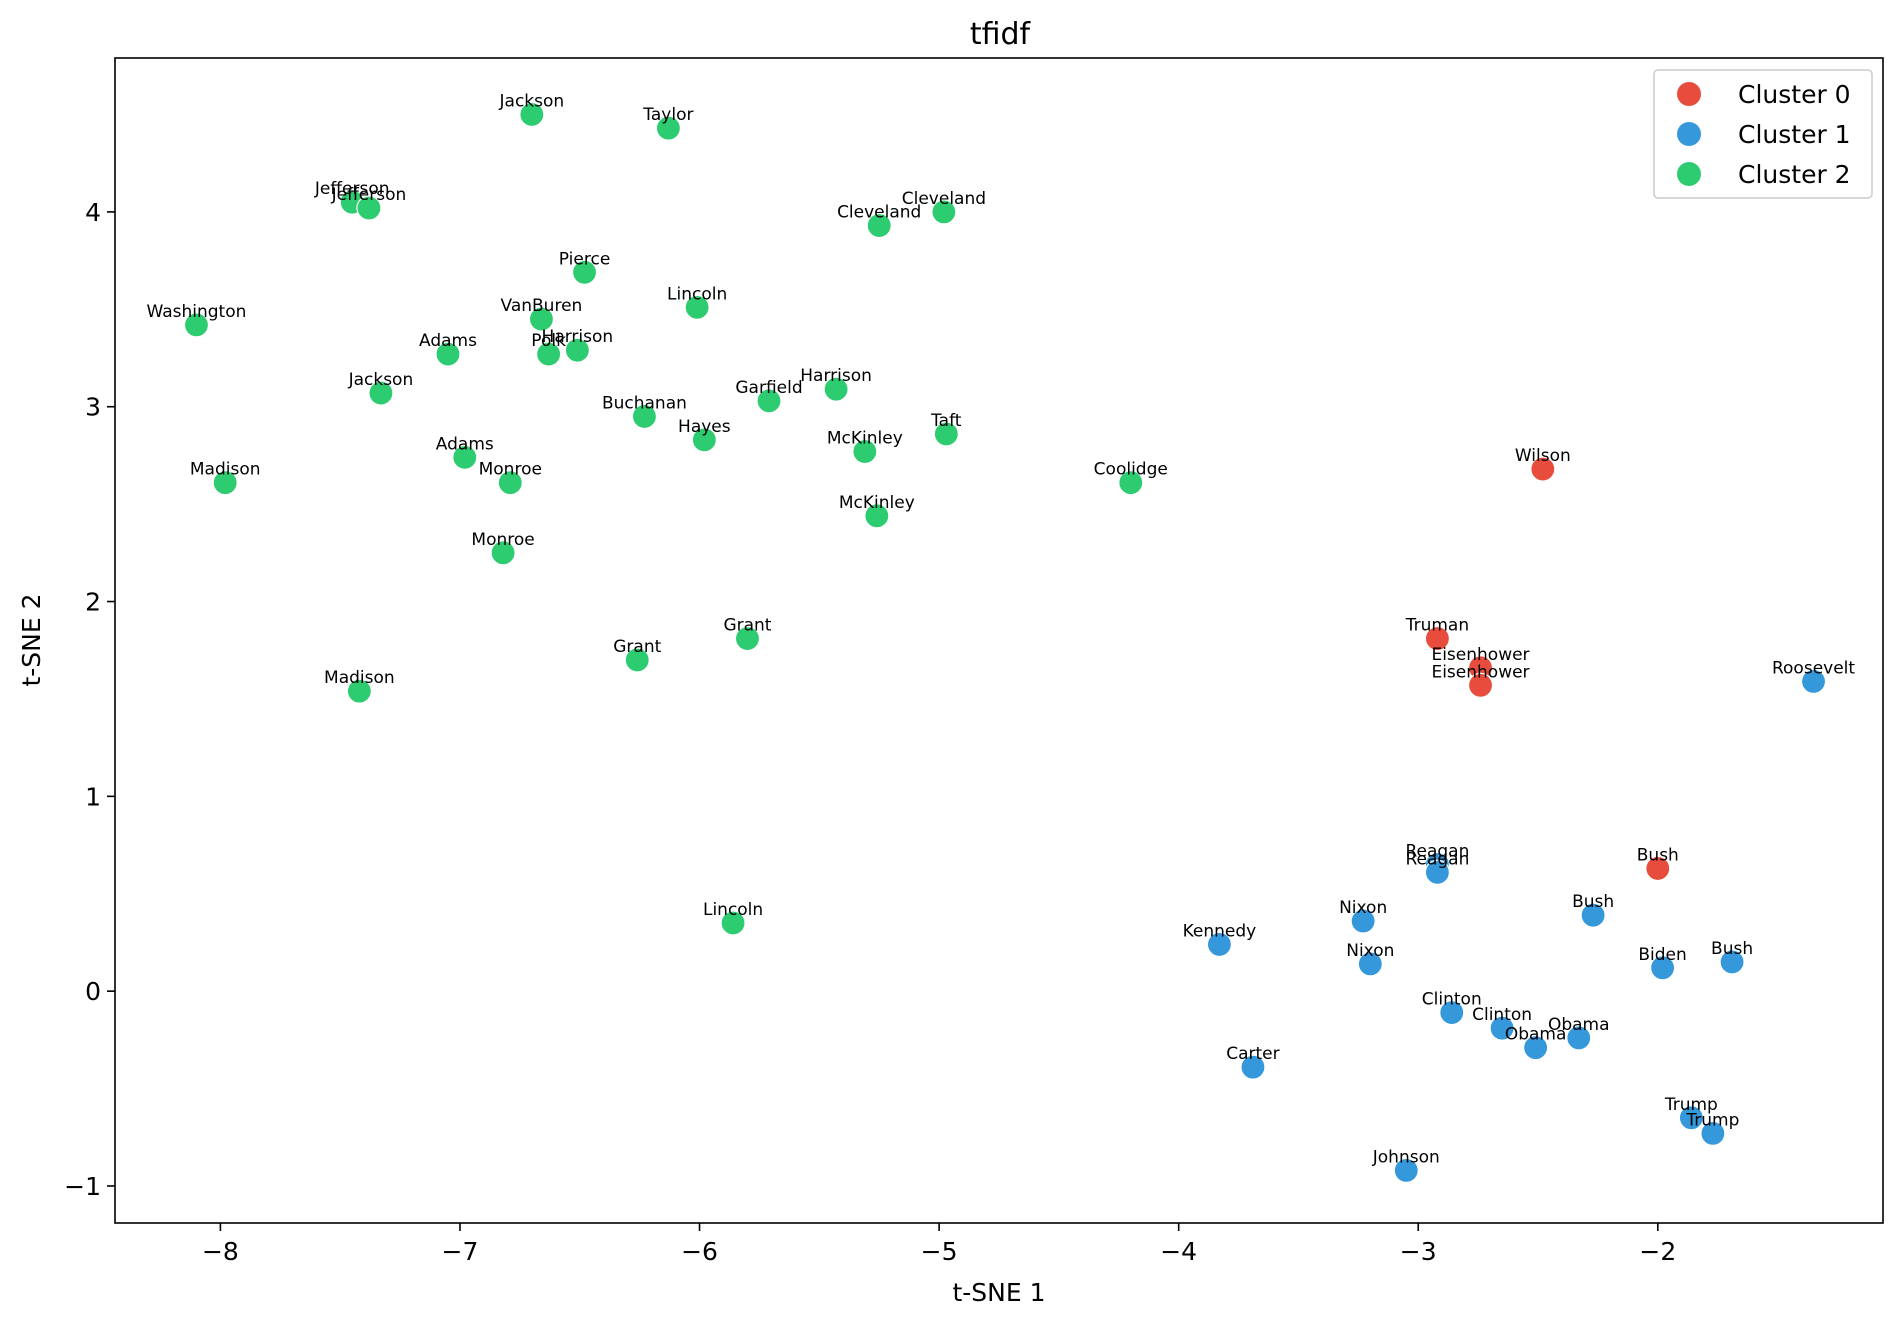 This screenshot has height=1324, width=1900. I want to click on x-tick-label: −3, so click(1418, 1251).